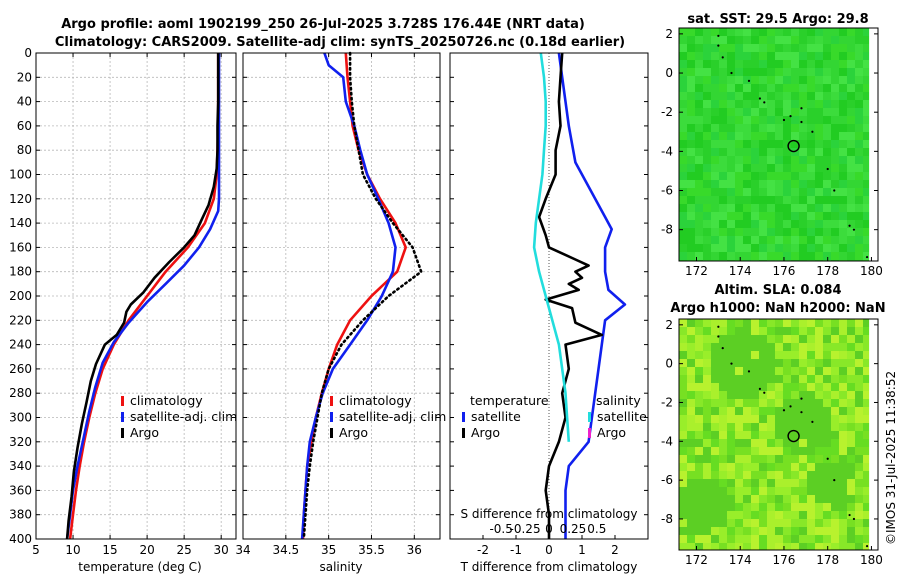  Describe the element at coordinates (144, 432) in the screenshot. I see `legend-argo-label: Argo` at that location.